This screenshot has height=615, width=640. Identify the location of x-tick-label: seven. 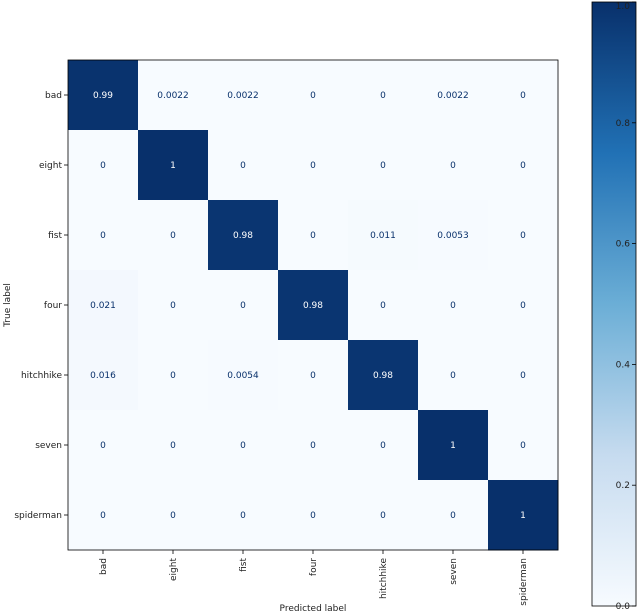
(454, 571).